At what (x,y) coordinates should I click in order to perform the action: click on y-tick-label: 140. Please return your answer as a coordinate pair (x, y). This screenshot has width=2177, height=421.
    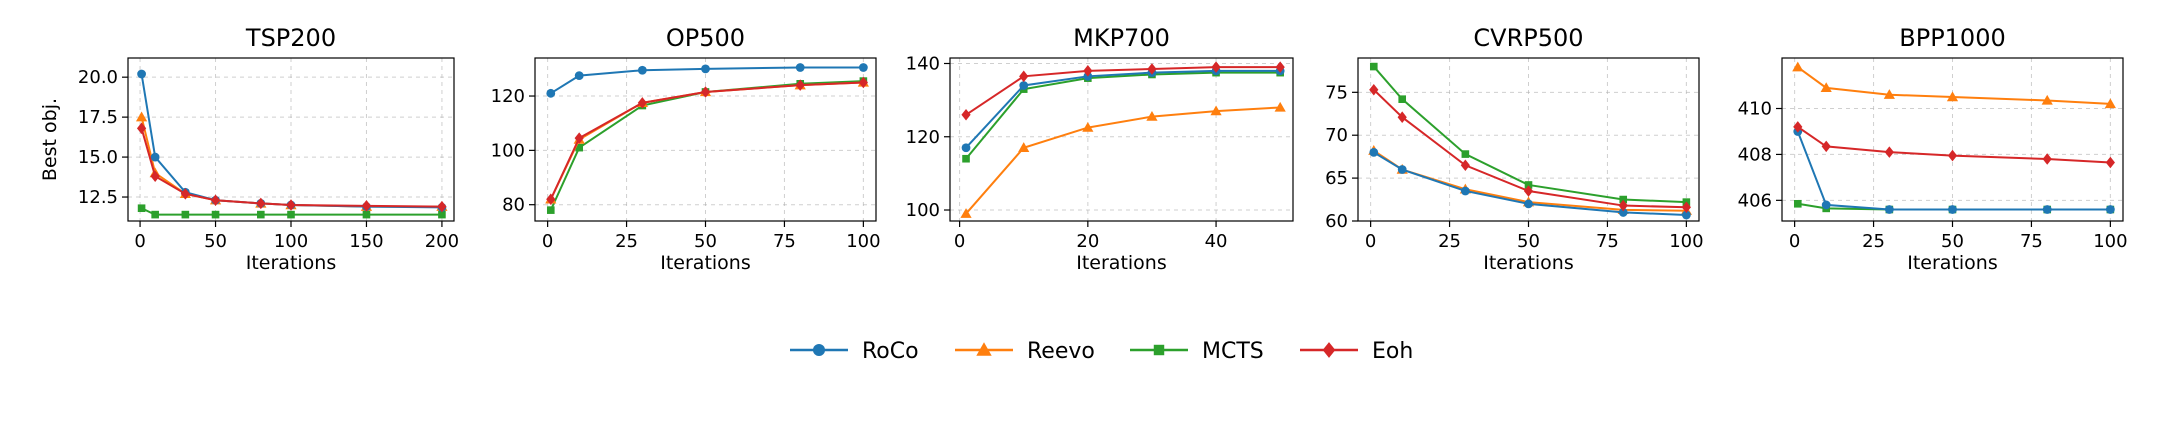
    Looking at the image, I should click on (923, 63).